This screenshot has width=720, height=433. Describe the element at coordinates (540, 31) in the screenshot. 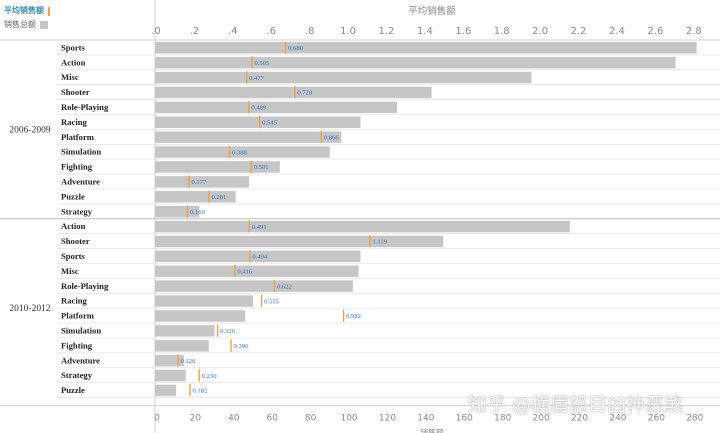

I see `top-axis-tick-label: 2.0` at that location.